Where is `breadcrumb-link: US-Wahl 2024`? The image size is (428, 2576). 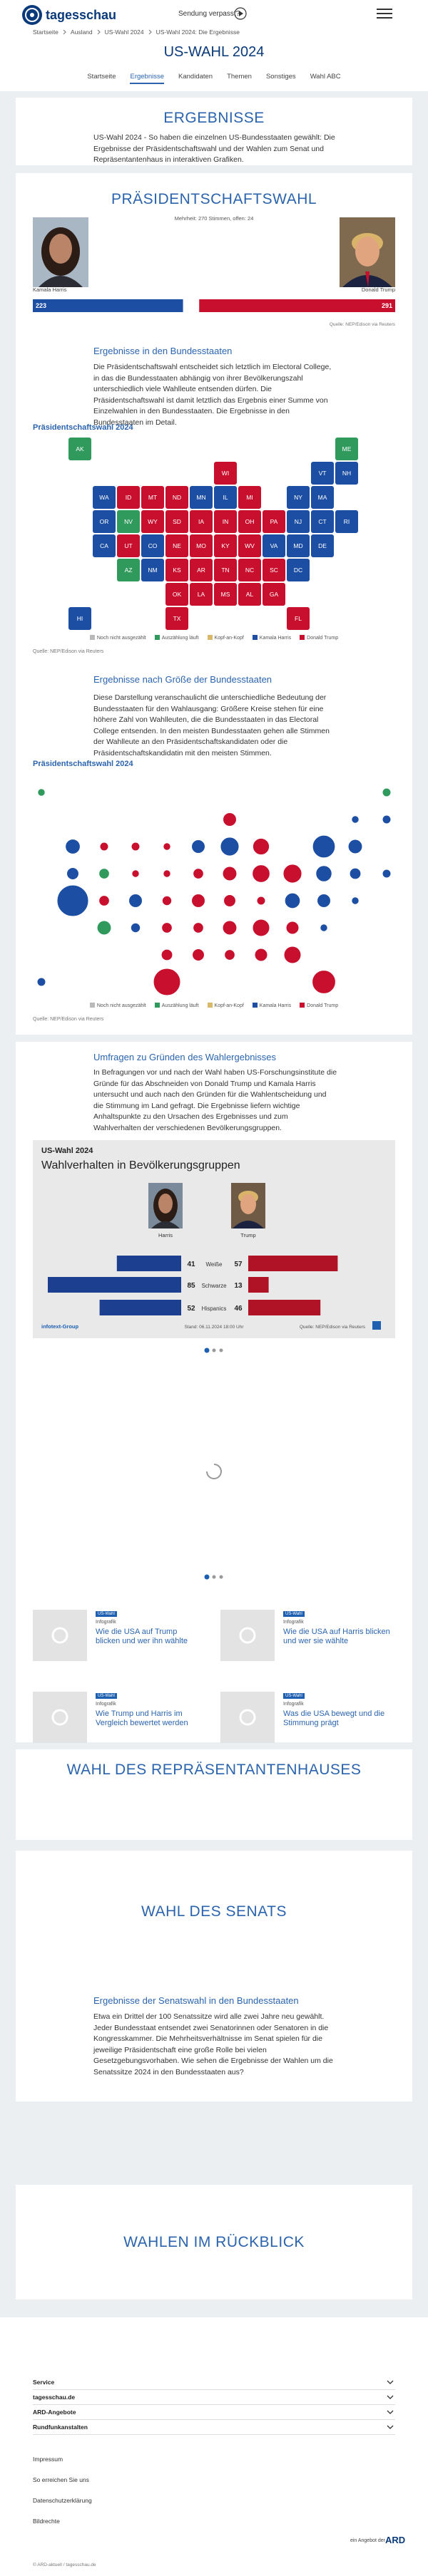
breadcrumb-link: US-Wahl 2024 is located at coordinates (124, 32).